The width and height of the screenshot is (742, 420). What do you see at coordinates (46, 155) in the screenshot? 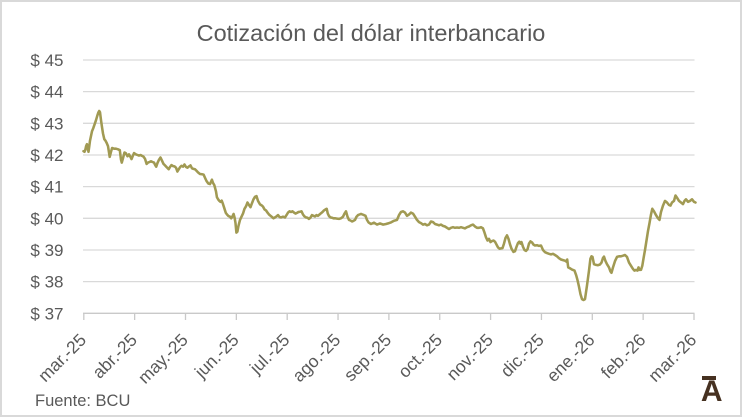
I see `svg-text: $ 42` at bounding box center [46, 155].